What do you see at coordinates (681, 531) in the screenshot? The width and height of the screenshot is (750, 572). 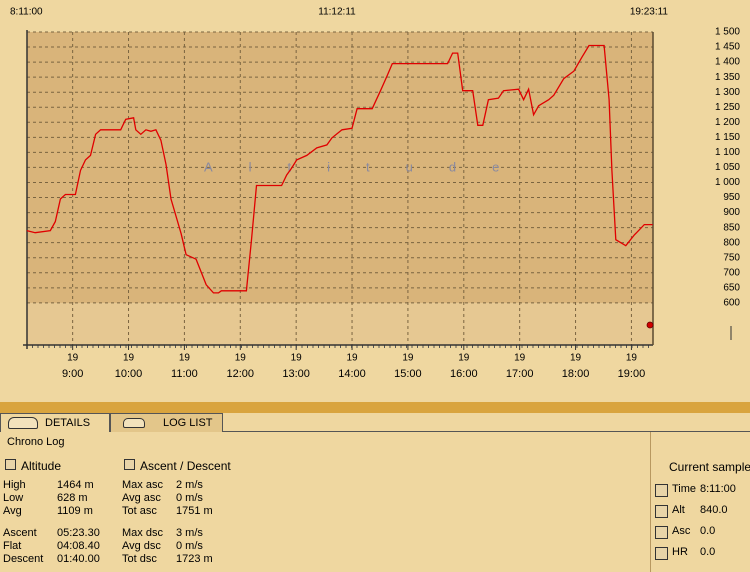 I see `sample-label: Asc` at bounding box center [681, 531].